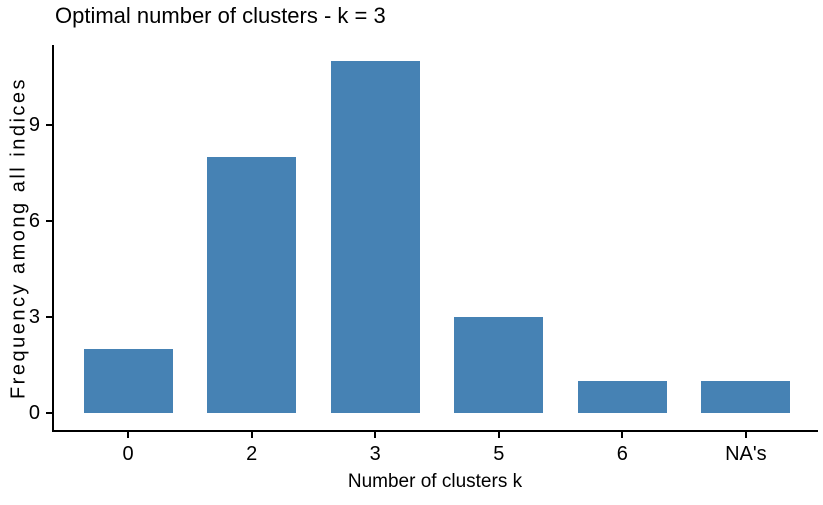 This screenshot has width=823, height=505. Describe the element at coordinates (499, 454) in the screenshot. I see `x-tick-label: 5` at that location.